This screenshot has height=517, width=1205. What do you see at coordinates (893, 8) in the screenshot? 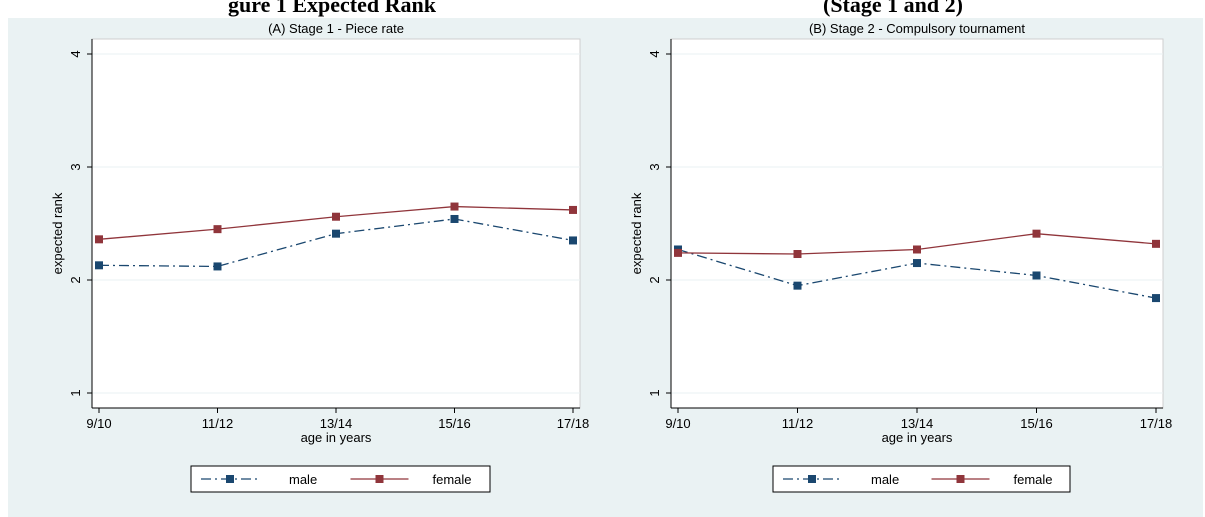
I see `caption-text-right: (Stage 1 and 2)` at bounding box center [893, 8].